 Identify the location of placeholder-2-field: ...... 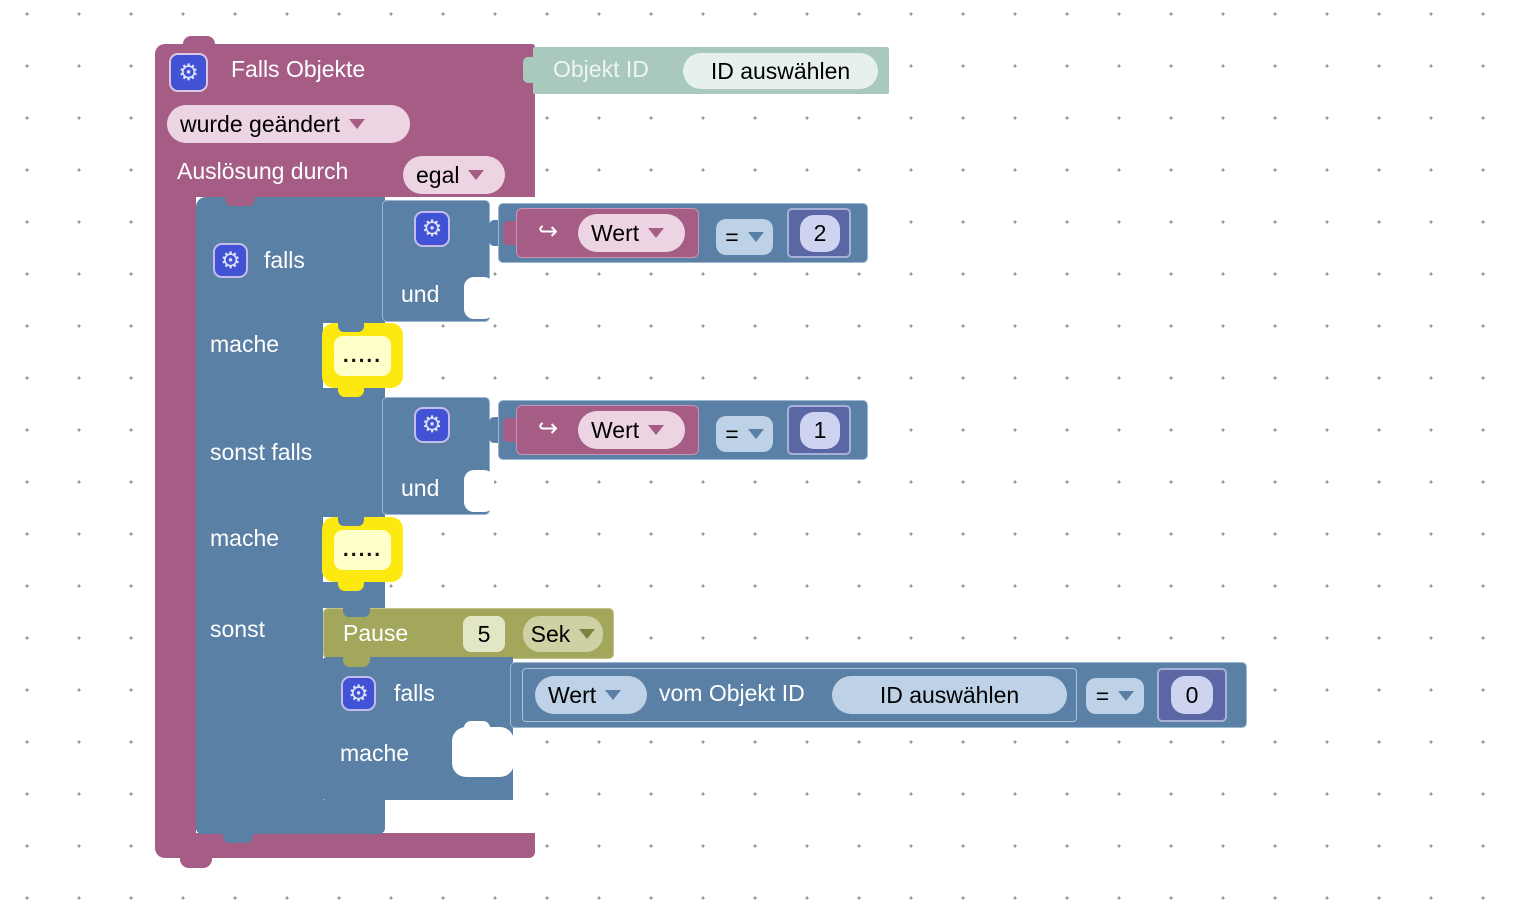
(362, 550).